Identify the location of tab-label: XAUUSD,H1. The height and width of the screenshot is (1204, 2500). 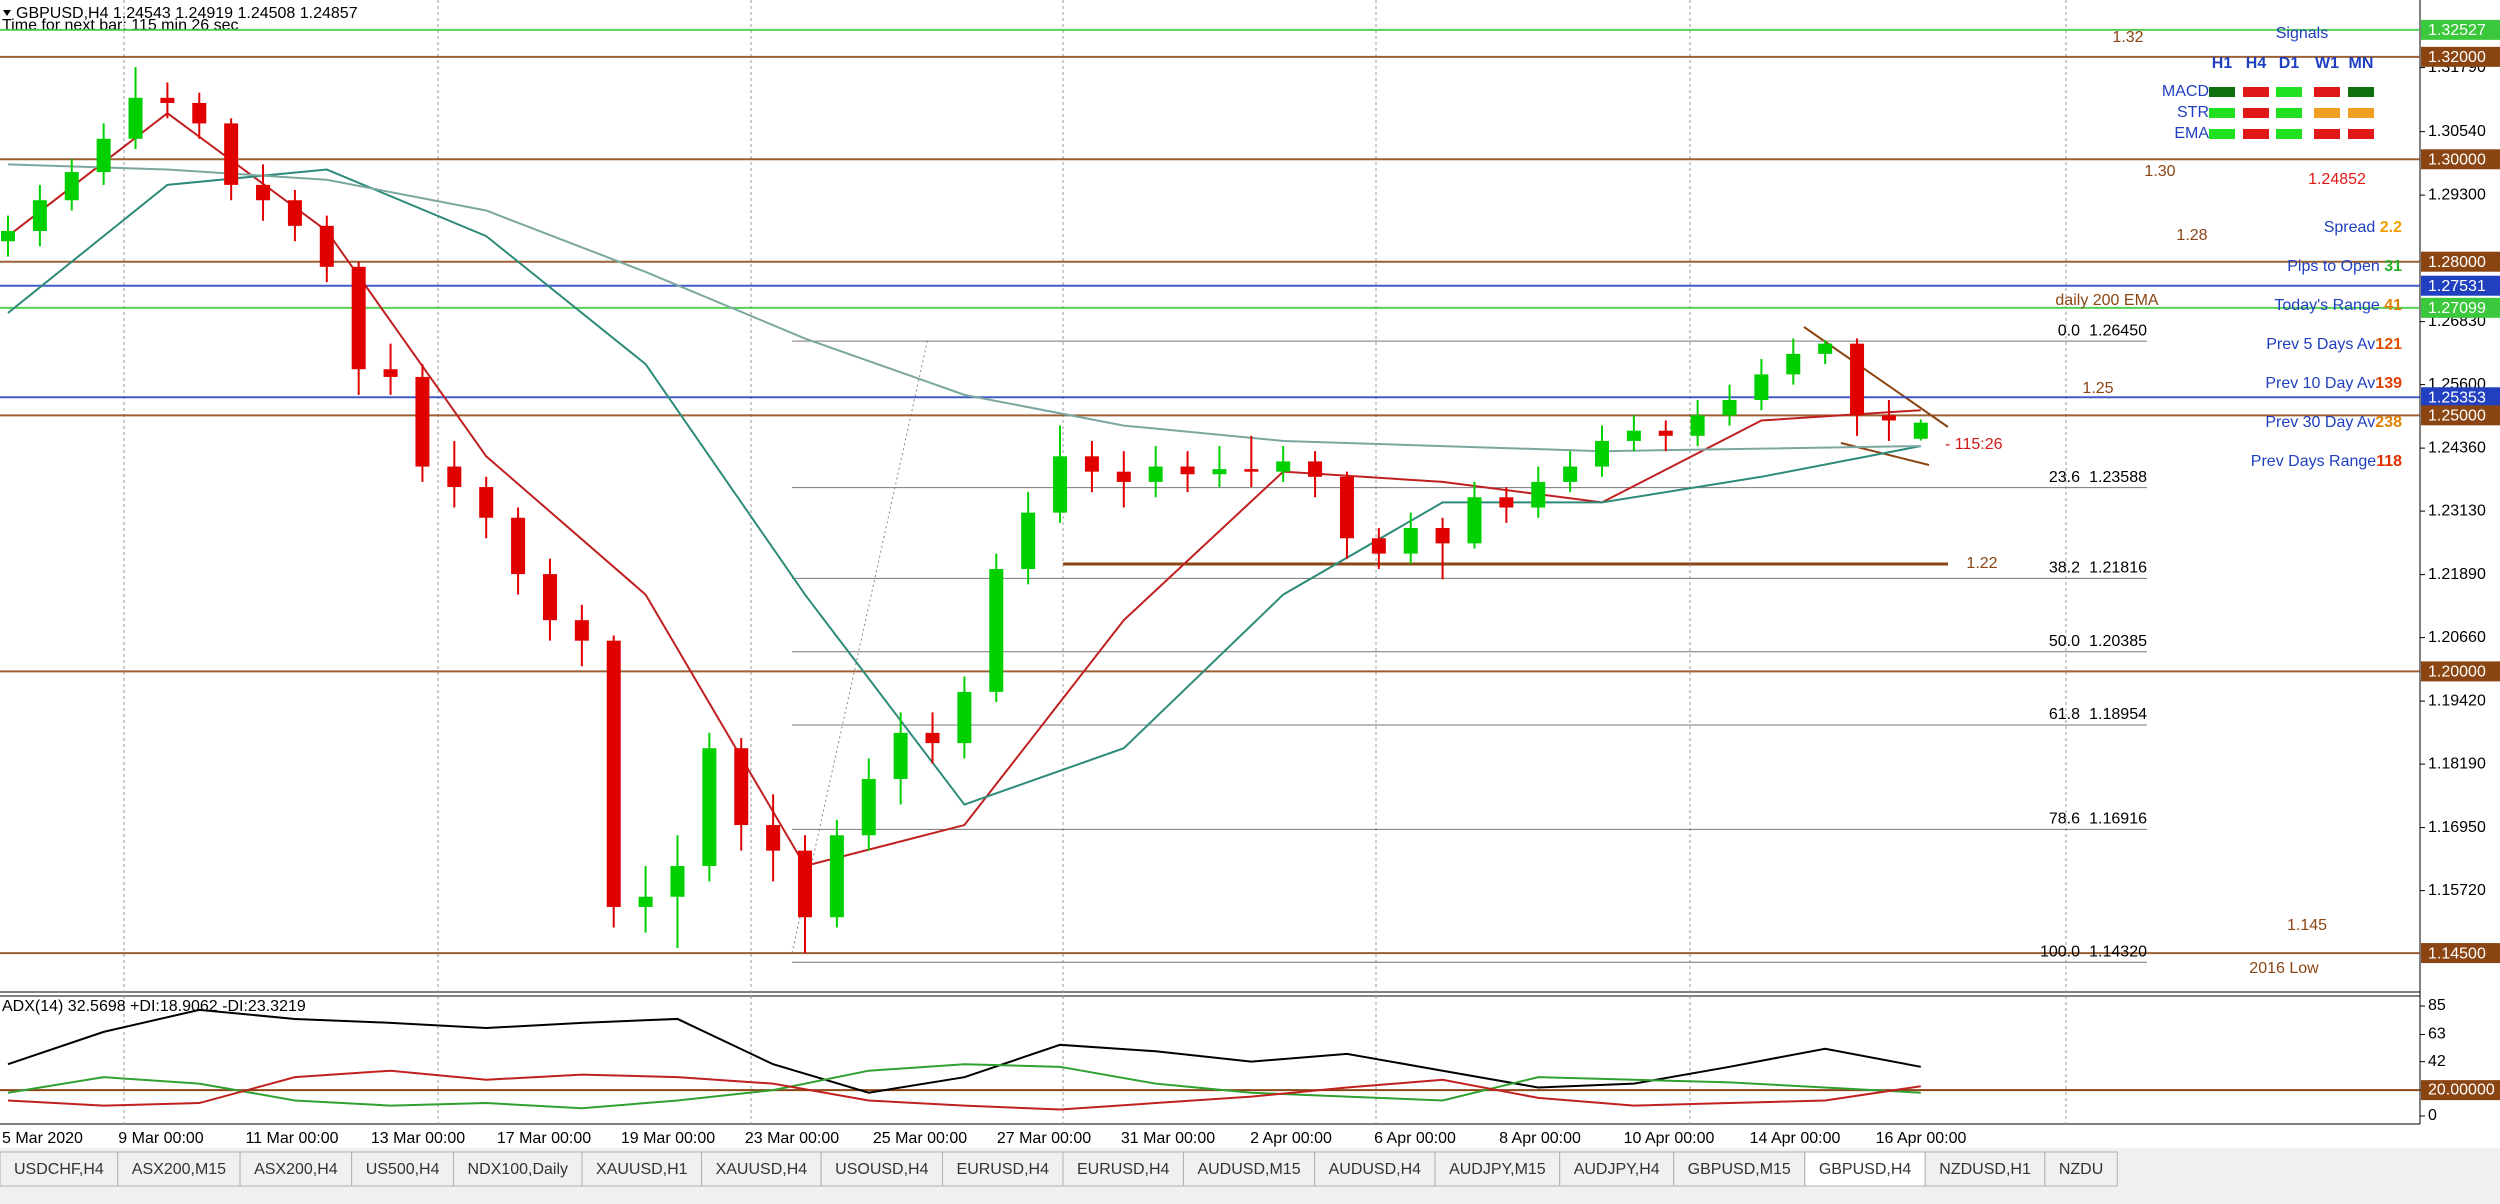
(642, 1169).